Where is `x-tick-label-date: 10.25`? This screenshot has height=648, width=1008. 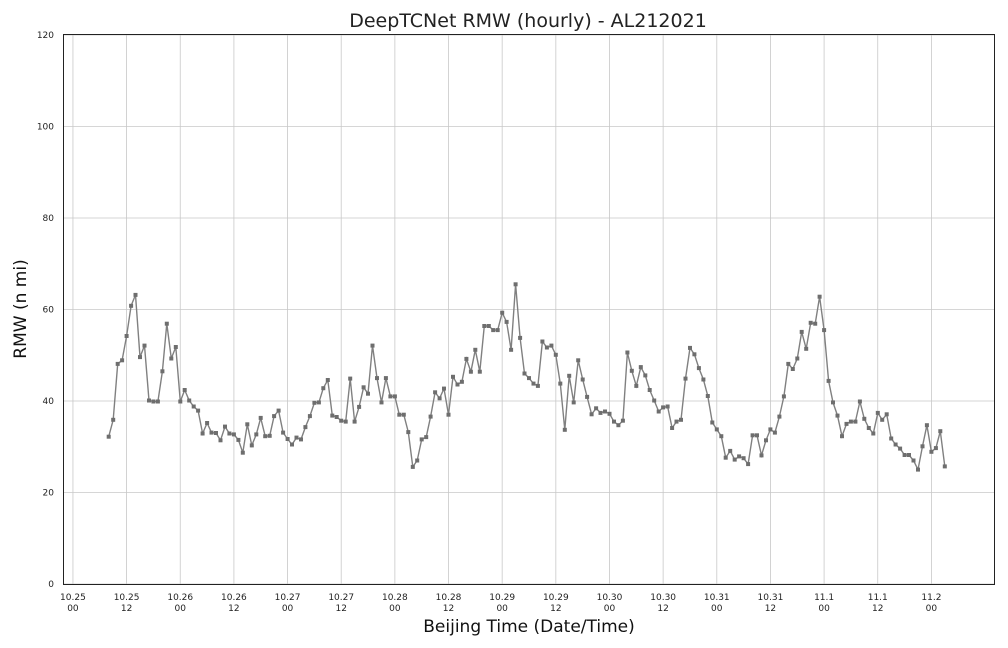
x-tick-label-date: 10.25 is located at coordinates (127, 598).